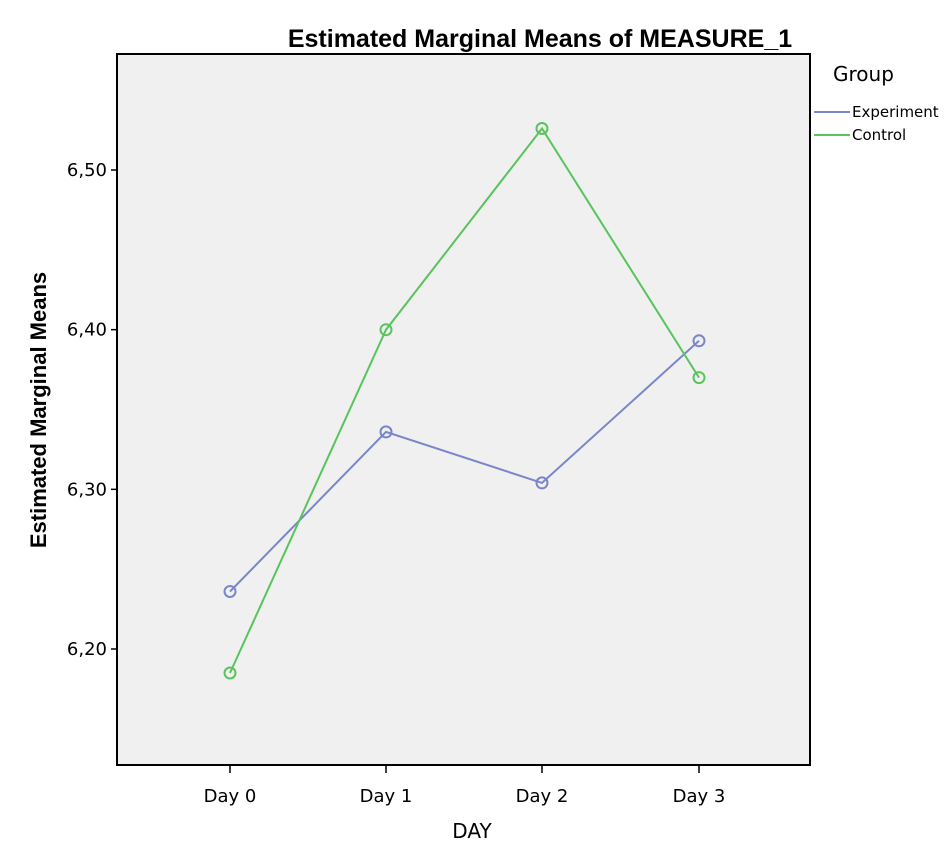 The width and height of the screenshot is (944, 848). Describe the element at coordinates (863, 74) in the screenshot. I see `legend-title: Group` at that location.